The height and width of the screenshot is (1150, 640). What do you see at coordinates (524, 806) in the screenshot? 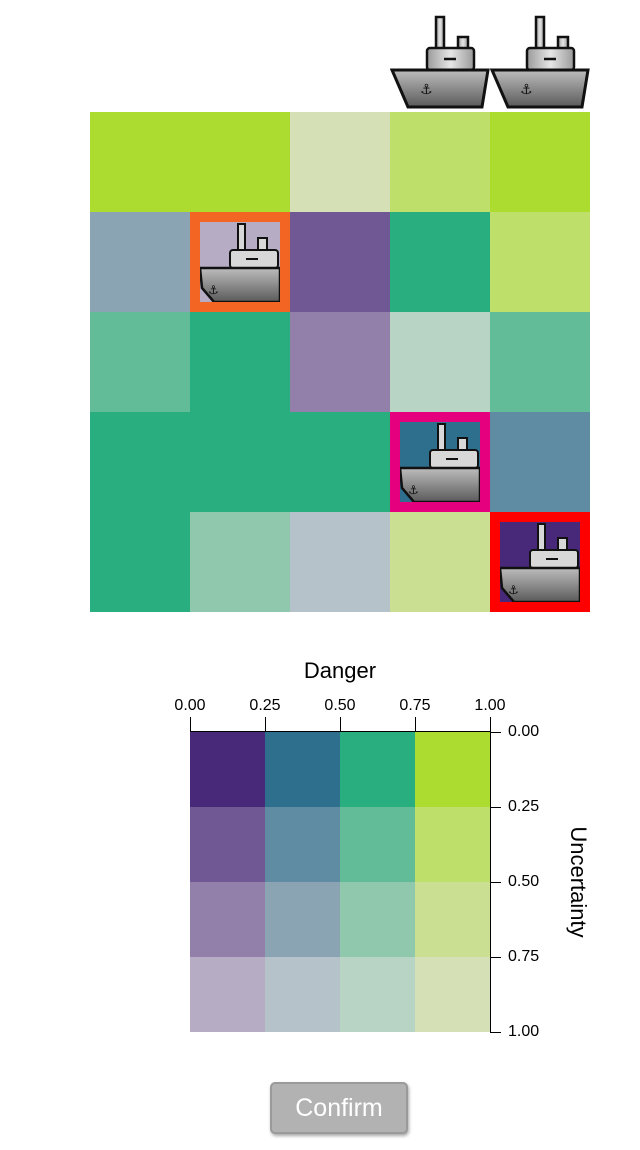
I see `legend-y-tick-label: 0.25` at bounding box center [524, 806].